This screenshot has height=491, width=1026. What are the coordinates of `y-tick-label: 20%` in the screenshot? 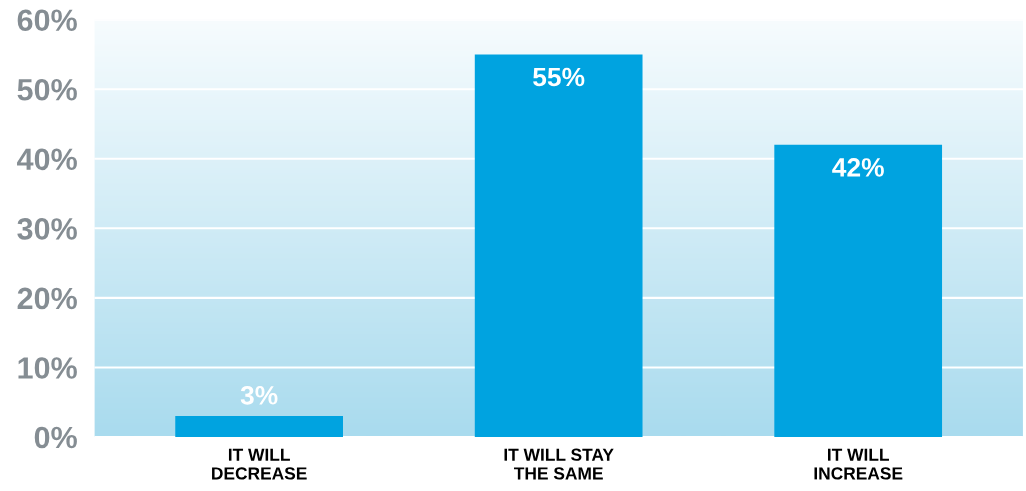 It's located at (47, 298).